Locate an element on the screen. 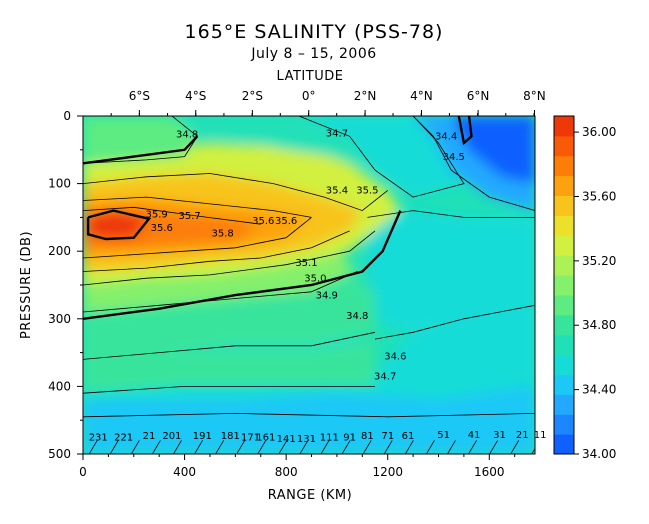  colorbar-label: 34.80 is located at coordinates (599, 325).